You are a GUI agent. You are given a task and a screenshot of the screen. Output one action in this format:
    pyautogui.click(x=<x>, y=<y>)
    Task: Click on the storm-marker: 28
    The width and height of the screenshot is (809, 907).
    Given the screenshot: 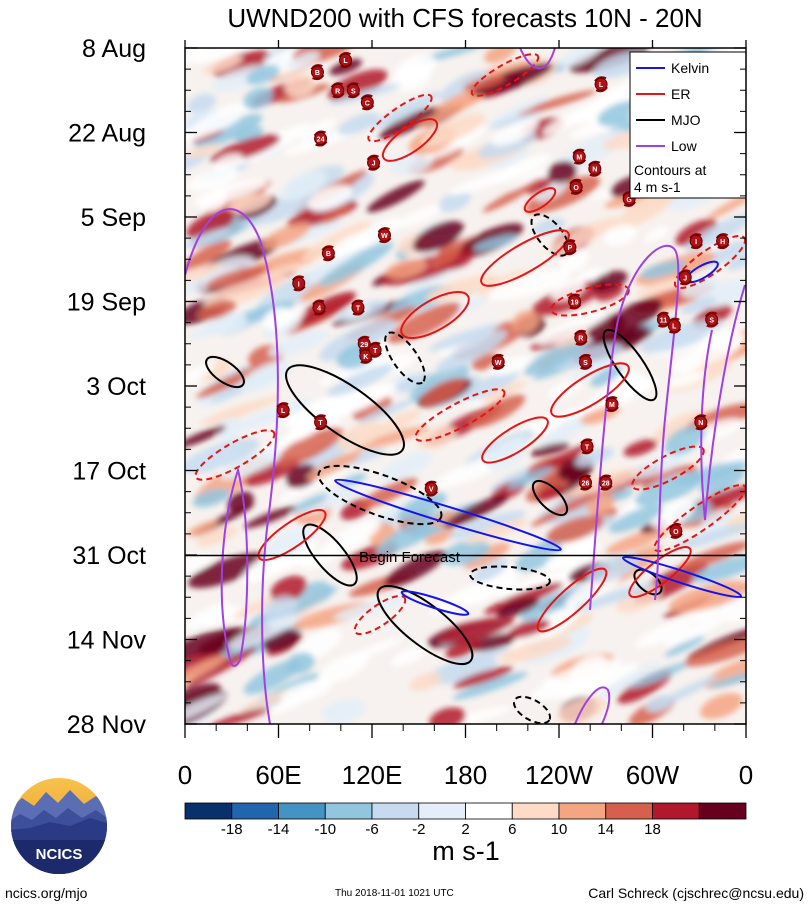 What is the action you would take?
    pyautogui.click(x=605, y=482)
    